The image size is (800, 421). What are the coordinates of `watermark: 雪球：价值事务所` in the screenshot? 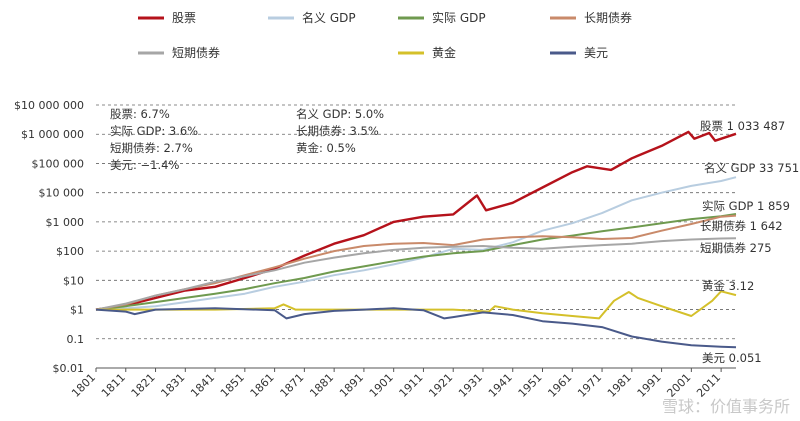 It's located at (726, 406).